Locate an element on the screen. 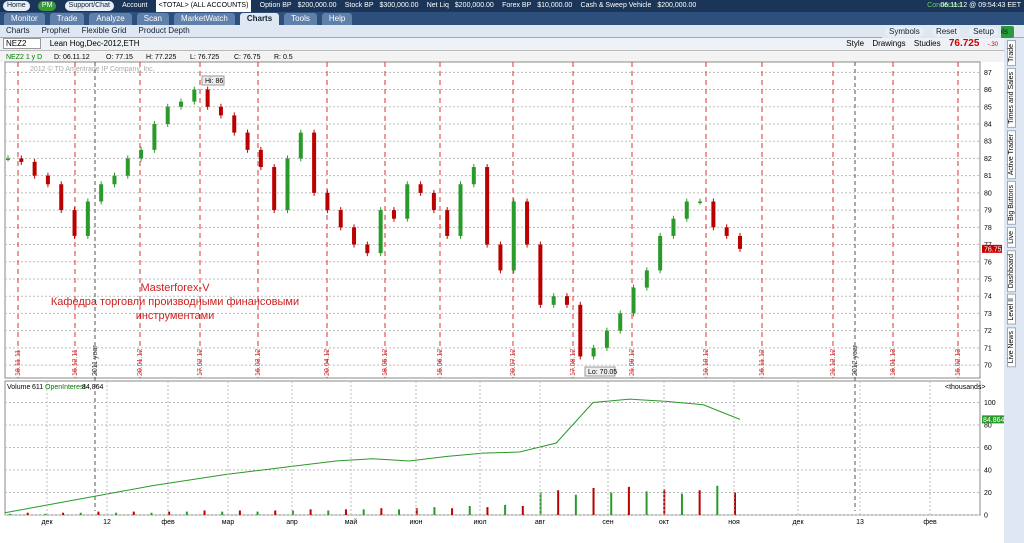 This screenshot has height=543, width=1024. symbol-input: NEZ2 is located at coordinates (22, 43).